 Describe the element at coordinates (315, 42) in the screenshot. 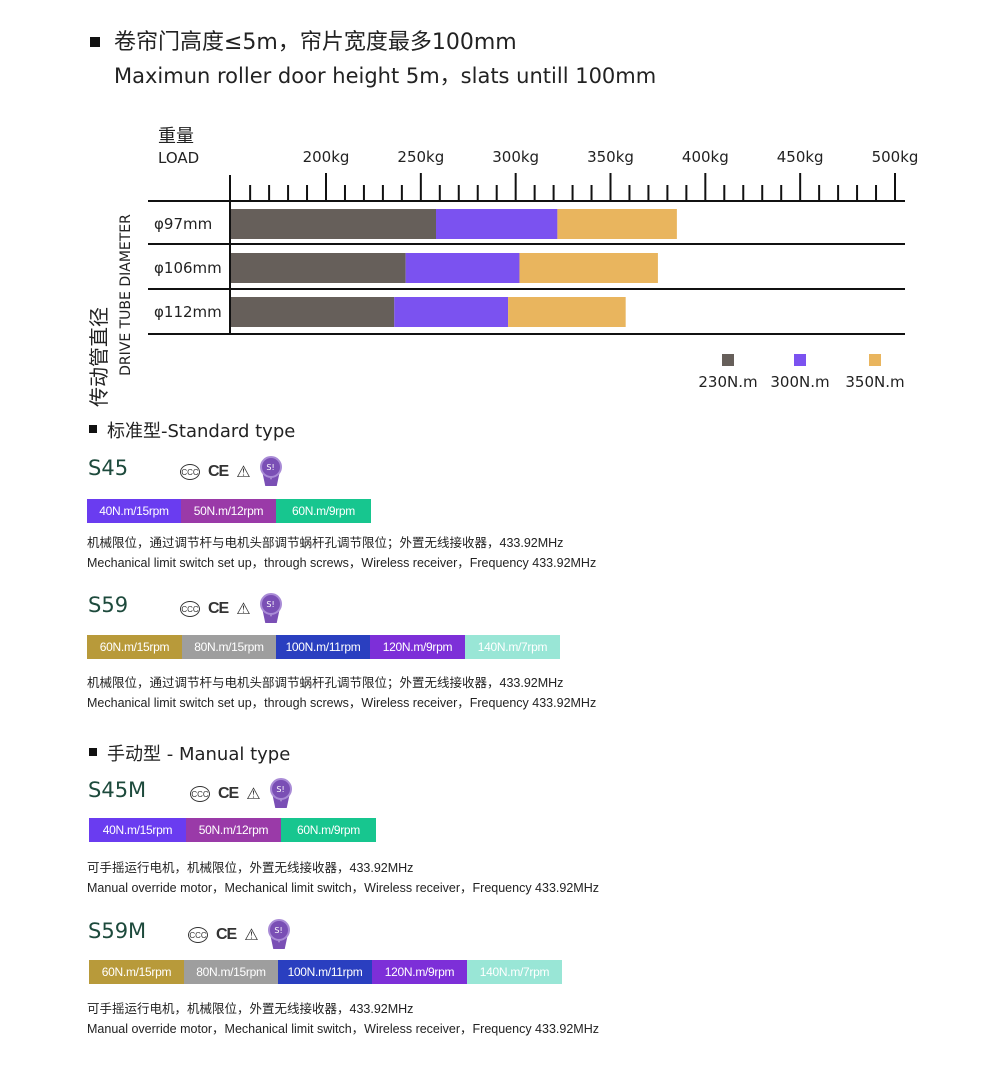

I see `header-title-cn: 卷帘门高度≤5m，帘片宽度最多100mm` at that location.